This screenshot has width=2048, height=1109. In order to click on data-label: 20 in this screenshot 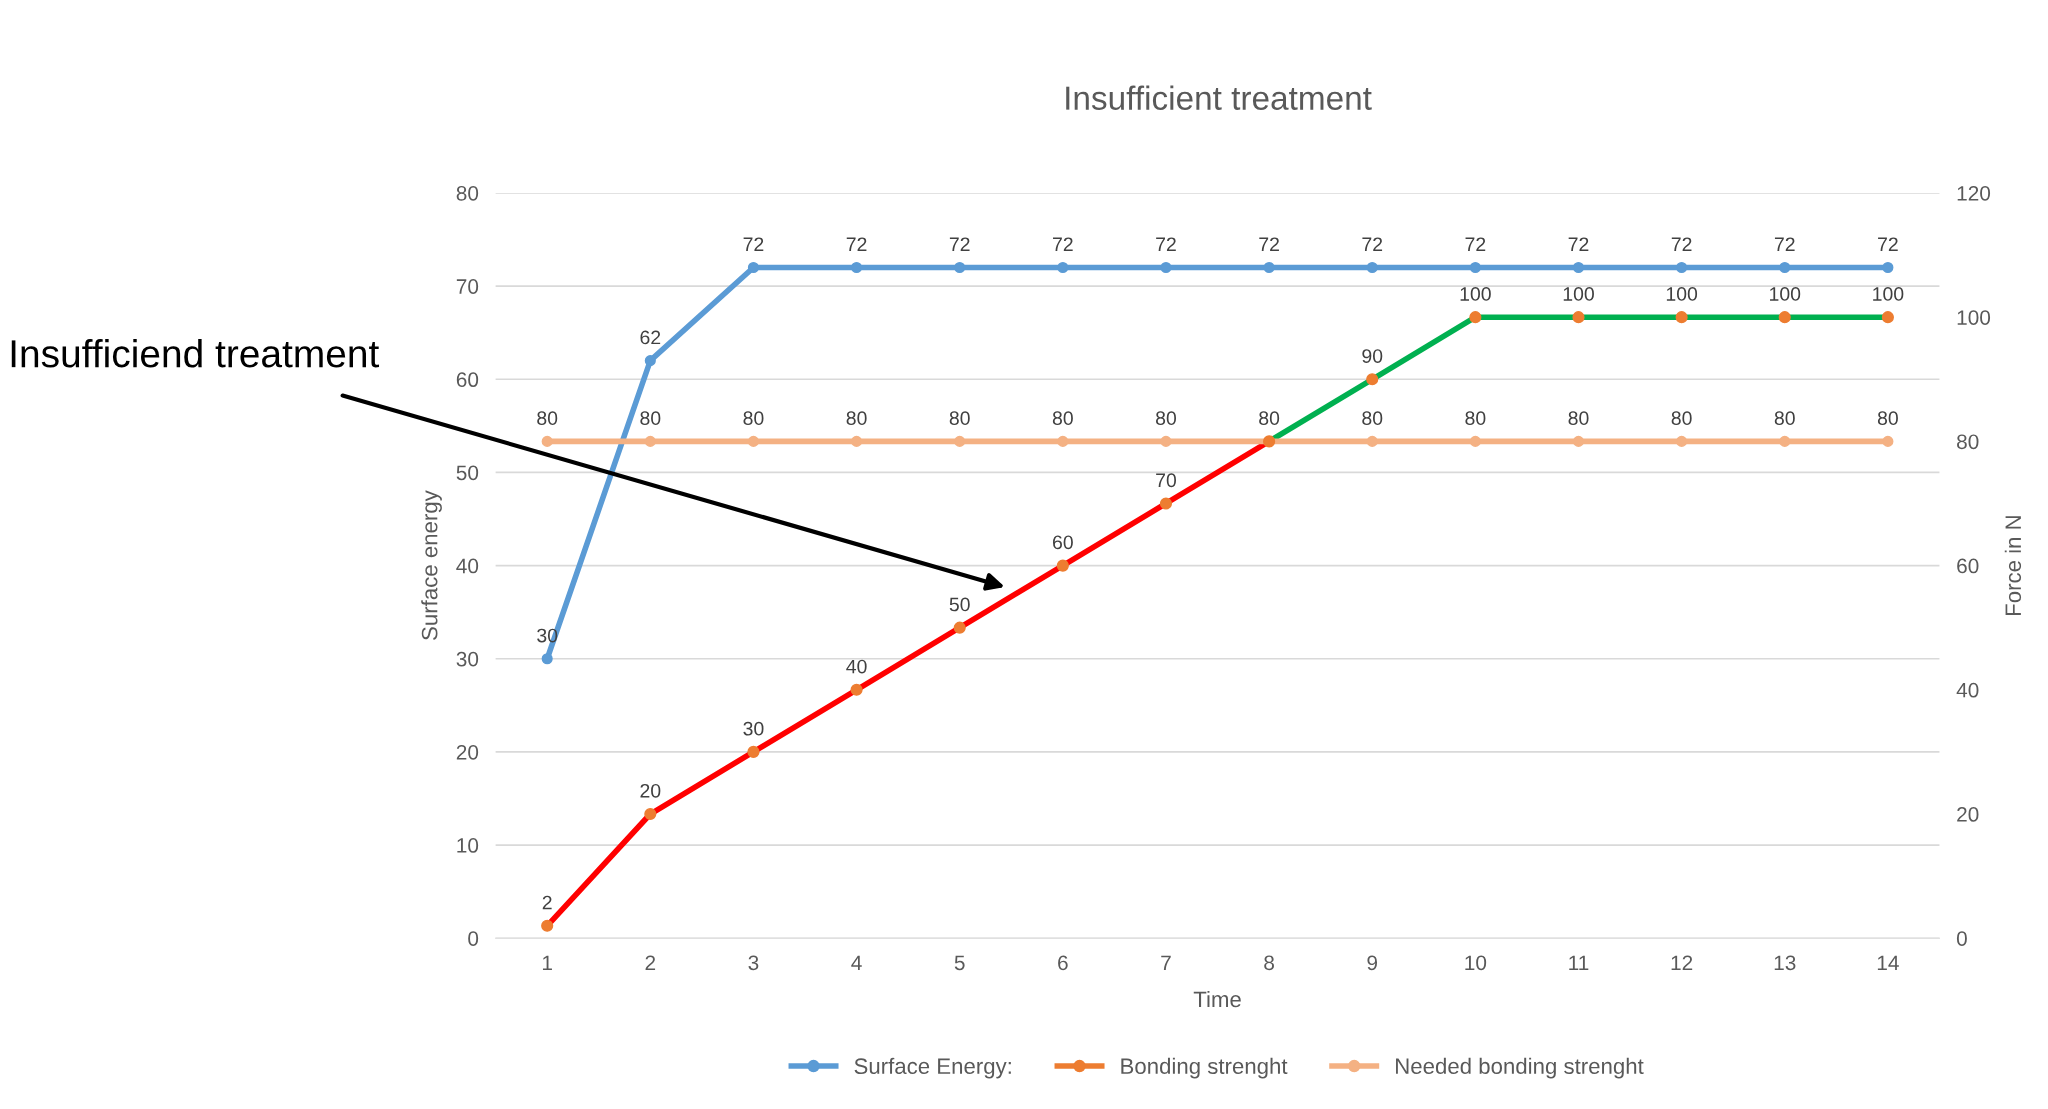, I will do `click(650, 790)`.